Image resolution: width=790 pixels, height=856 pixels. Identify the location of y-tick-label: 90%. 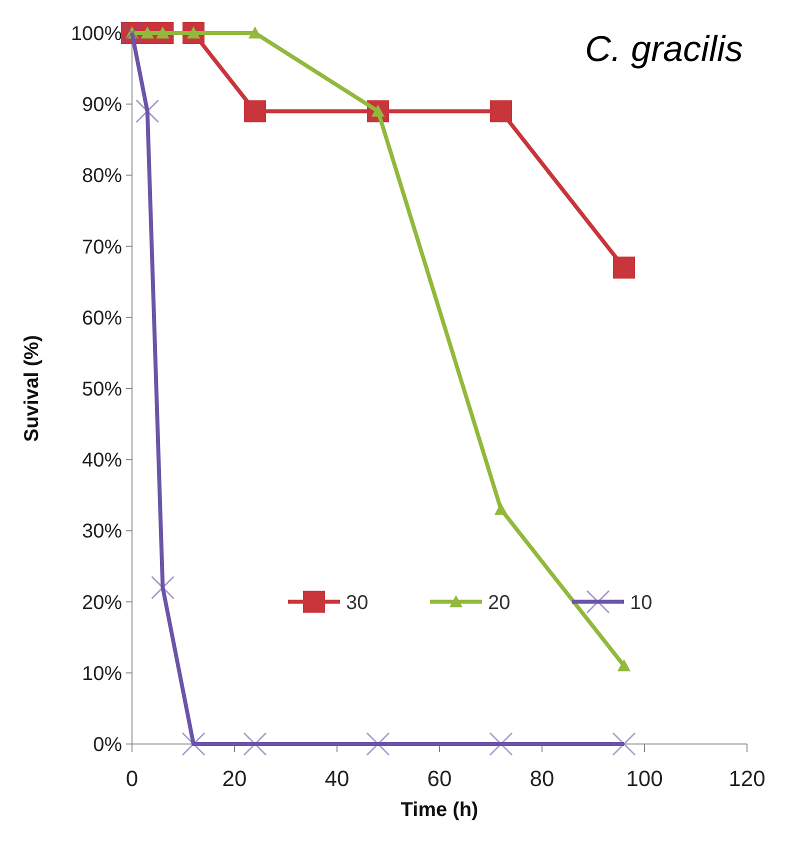
(102, 105).